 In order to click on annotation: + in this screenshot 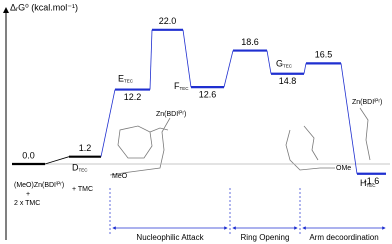, I will do `click(28, 194)`.